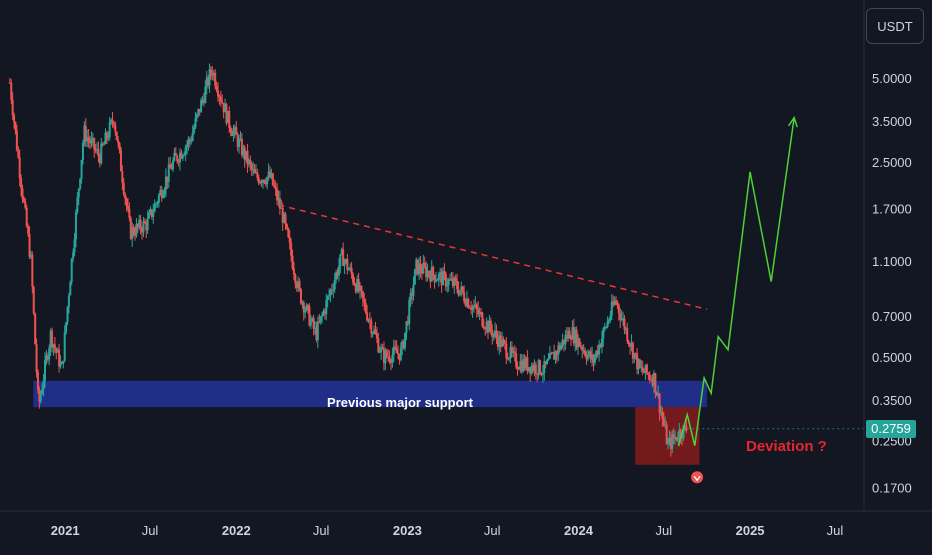 This screenshot has width=932, height=555. Describe the element at coordinates (697, 477) in the screenshot. I see `down-arrow-icon` at that location.